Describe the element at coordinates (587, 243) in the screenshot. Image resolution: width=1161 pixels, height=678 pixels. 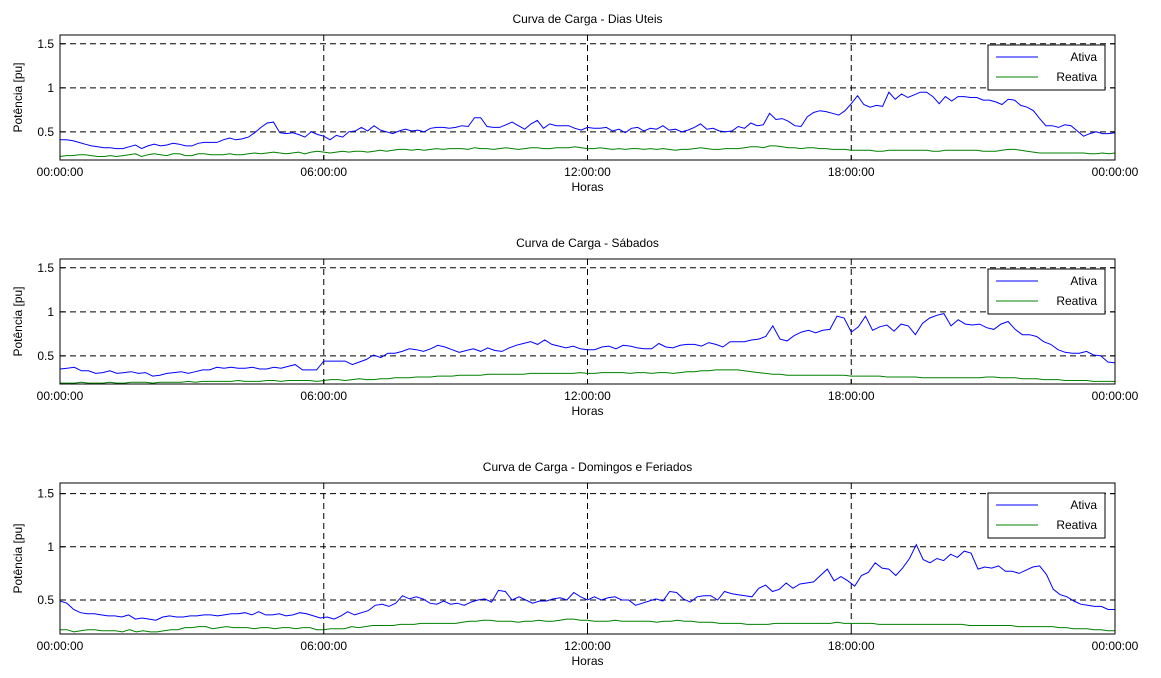
I see `chart-title: Curva de Carga - Sábados` at that location.